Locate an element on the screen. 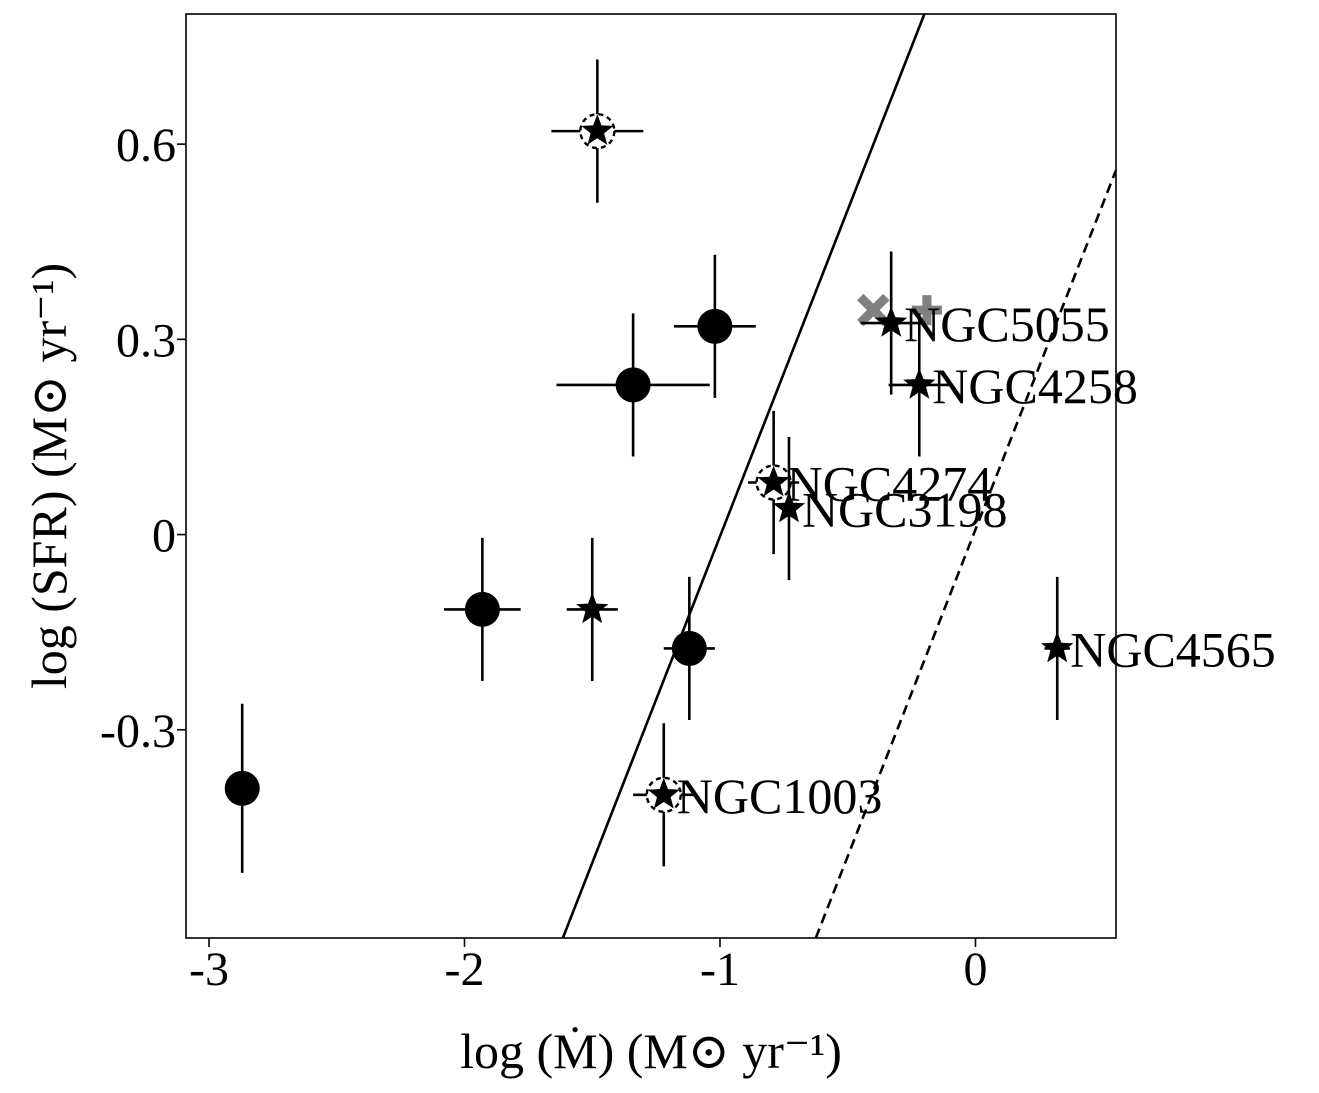 The width and height of the screenshot is (1319, 1093). point-label-ngc3198: NGC3198 is located at coordinates (905, 510).